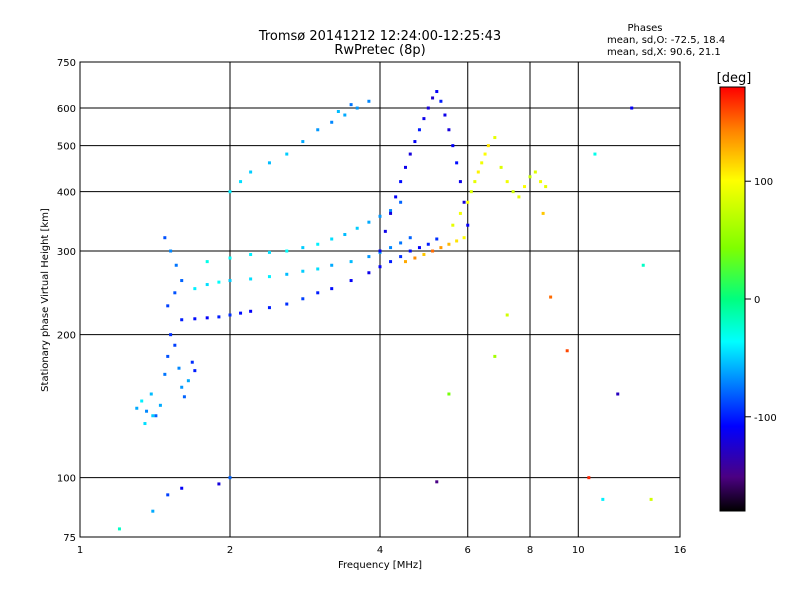  What do you see at coordinates (666, 40) in the screenshot?
I see `phases-o-stats: mean, sd,O: -72.5, 18.4` at bounding box center [666, 40].